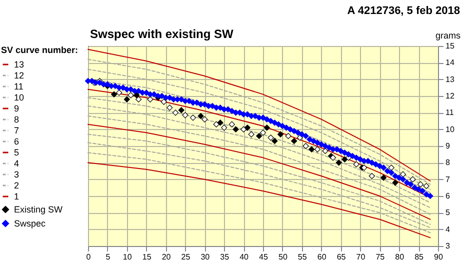 This screenshot has width=463, height=272. Describe the element at coordinates (403, 11) in the screenshot. I see `text: A 4212736, 5 feb 2018` at that location.